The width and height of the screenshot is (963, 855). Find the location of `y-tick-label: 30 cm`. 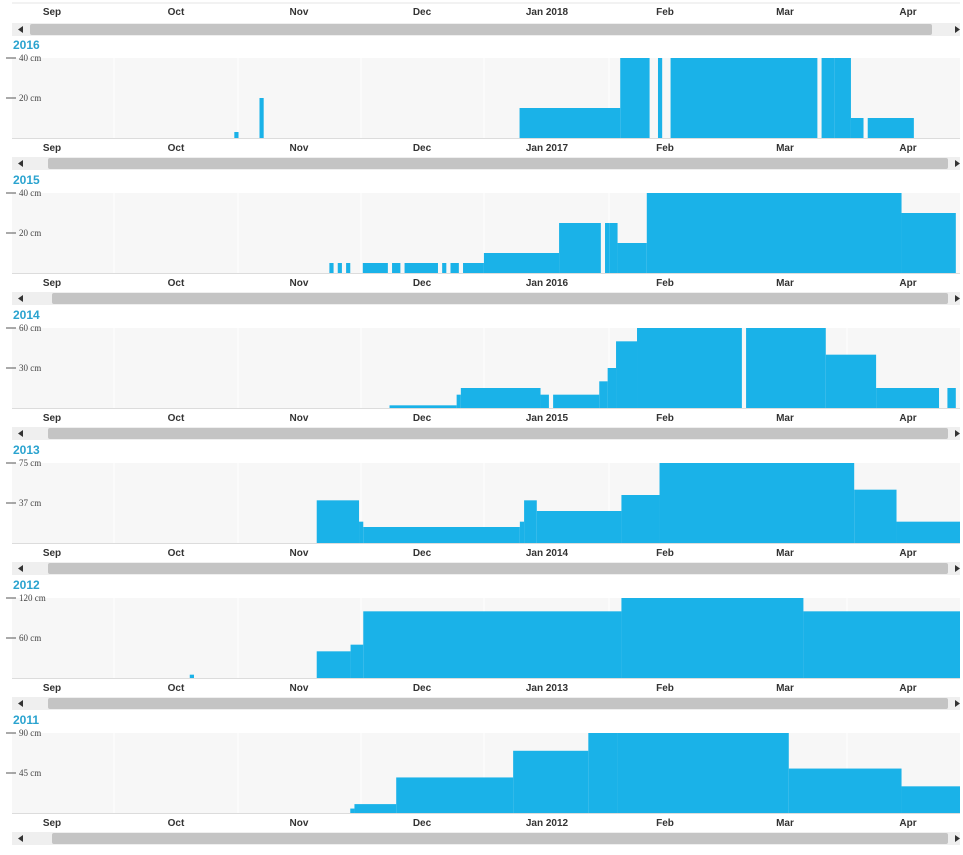

y-tick-label: 30 cm is located at coordinates (30, 368).